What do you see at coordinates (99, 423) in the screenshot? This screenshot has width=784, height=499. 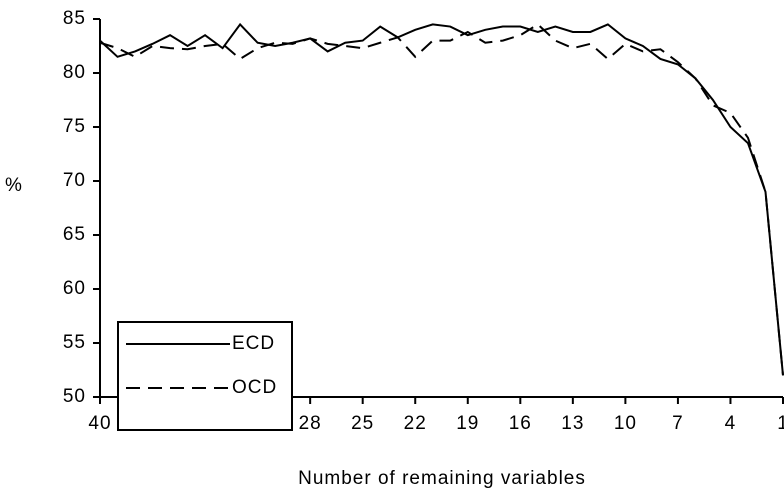 I see `x-tick-label: 40` at bounding box center [99, 423].